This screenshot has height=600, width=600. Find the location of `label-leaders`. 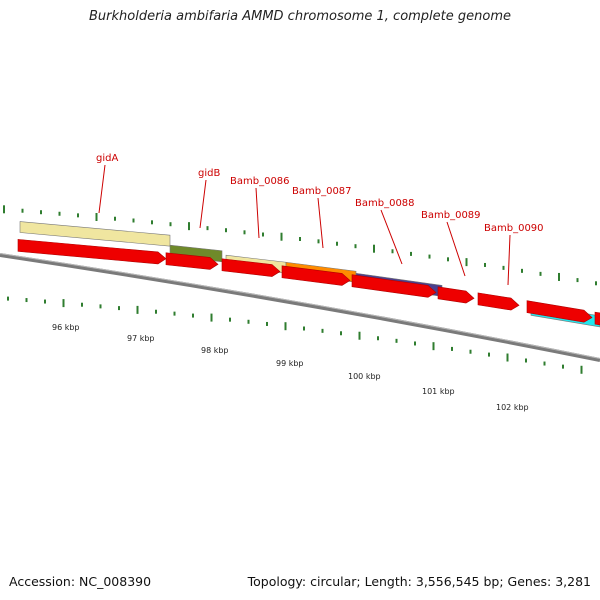

label-leaders is located at coordinates (304, 225).